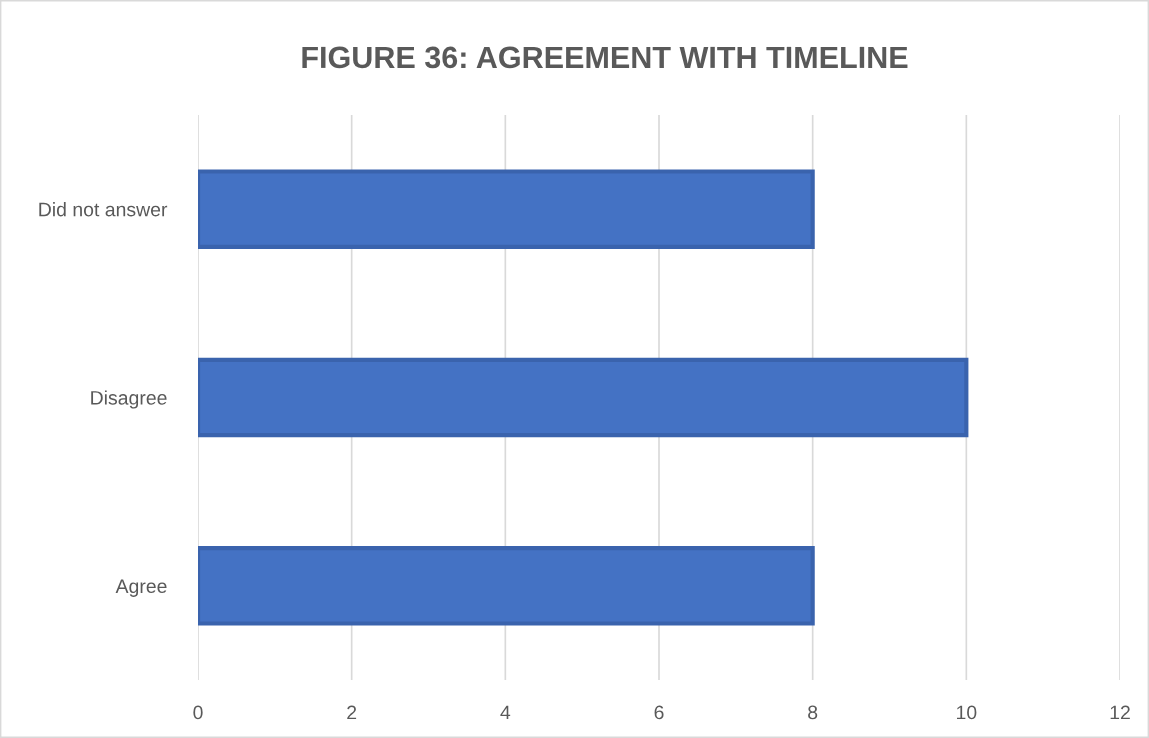 The width and height of the screenshot is (1149, 738). Describe the element at coordinates (505, 712) in the screenshot. I see `x-tick-label: 4` at that location.